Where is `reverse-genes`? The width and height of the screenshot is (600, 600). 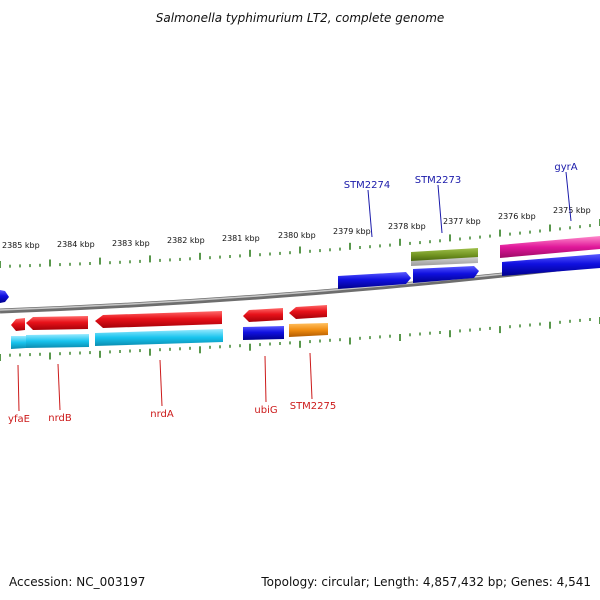
reverse-genes is located at coordinates (169, 327).